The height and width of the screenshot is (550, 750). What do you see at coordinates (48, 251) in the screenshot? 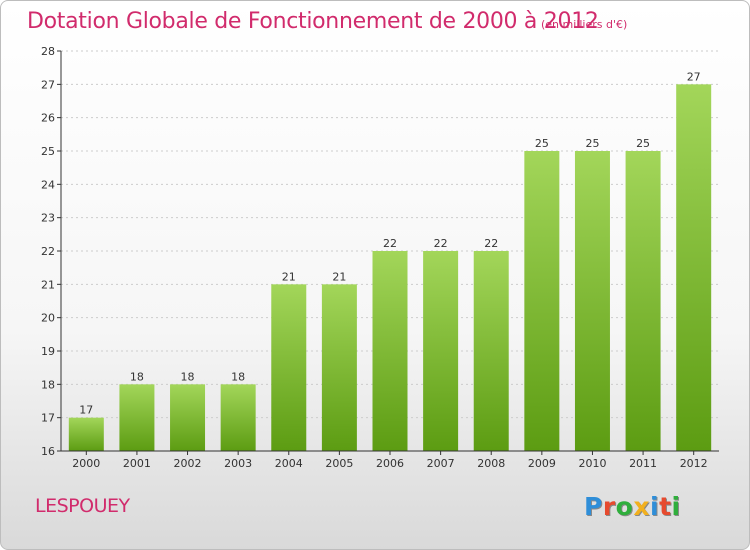
I see `y-tick-label: 22` at bounding box center [48, 251].